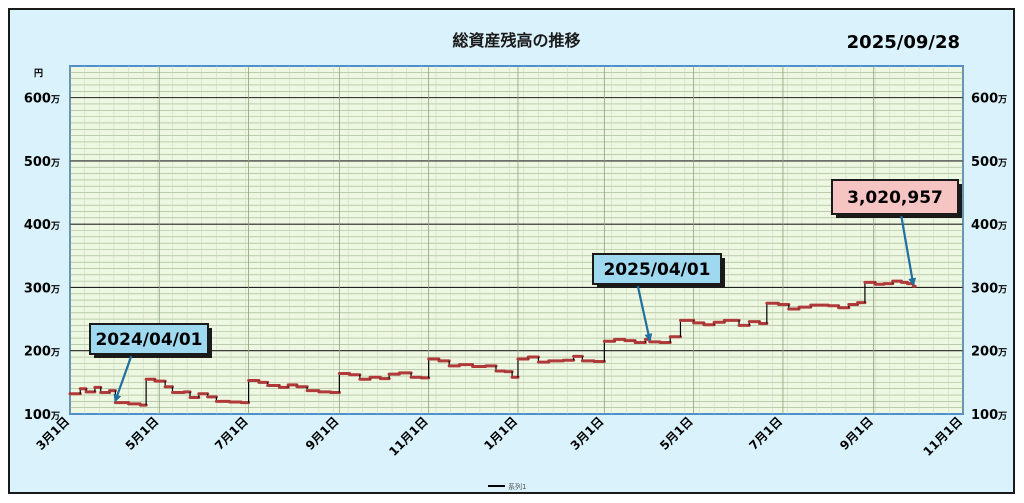 This screenshot has width=1024, height=503. Describe the element at coordinates (42, 415) in the screenshot. I see `y-tick-label-left: 100万` at that location.